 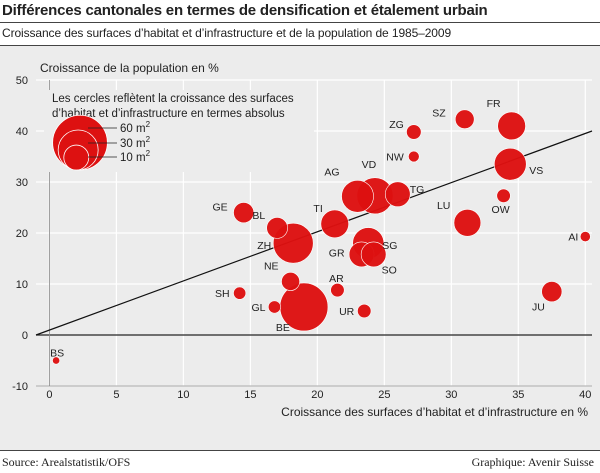 What do you see at coordinates (22, 81) in the screenshot?
I see `y-tick-label: 50` at bounding box center [22, 81].